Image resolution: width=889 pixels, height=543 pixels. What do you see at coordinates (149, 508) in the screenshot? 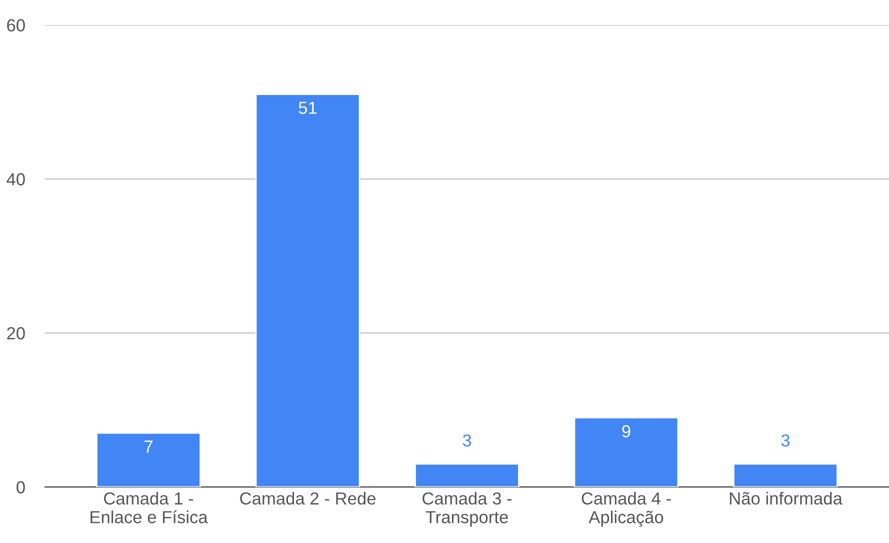
I see `x-tick-label: Camada 1 - Enlace e Física` at bounding box center [149, 508].